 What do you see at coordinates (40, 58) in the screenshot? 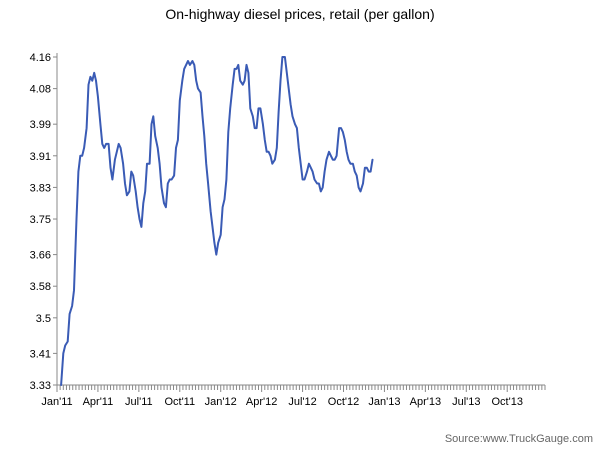
I see `y-tick-label: 4.16` at bounding box center [40, 58].